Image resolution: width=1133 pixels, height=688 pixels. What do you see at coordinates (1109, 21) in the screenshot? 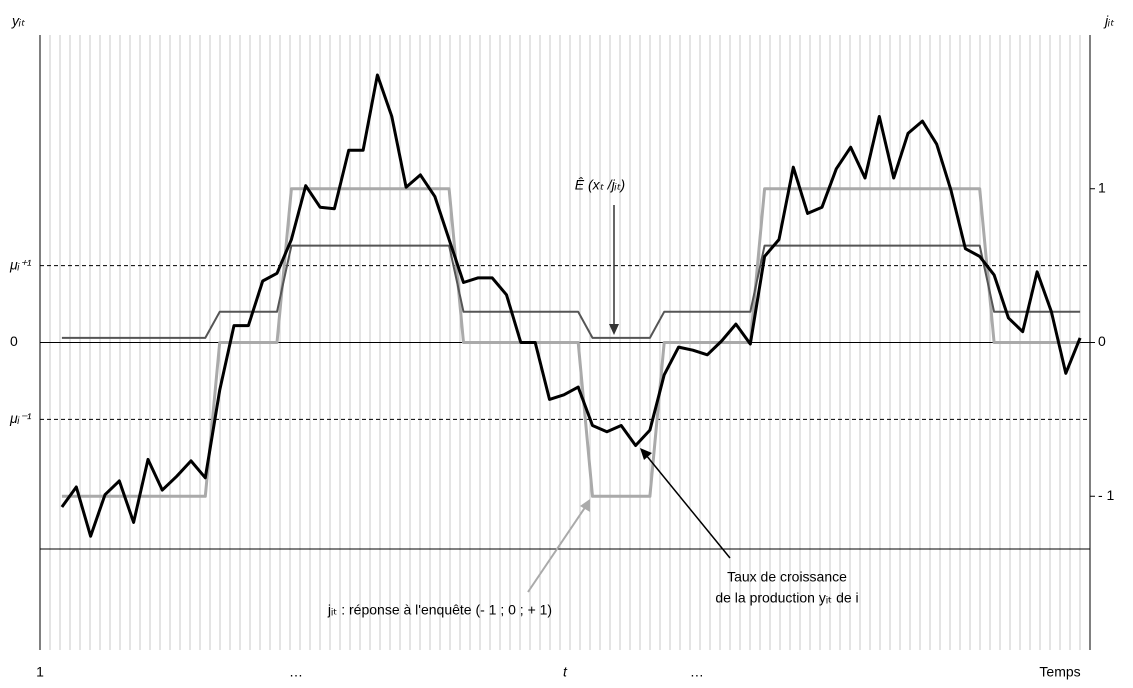
I see `y2-axis-label: jᵢₜ` at bounding box center [1109, 21].